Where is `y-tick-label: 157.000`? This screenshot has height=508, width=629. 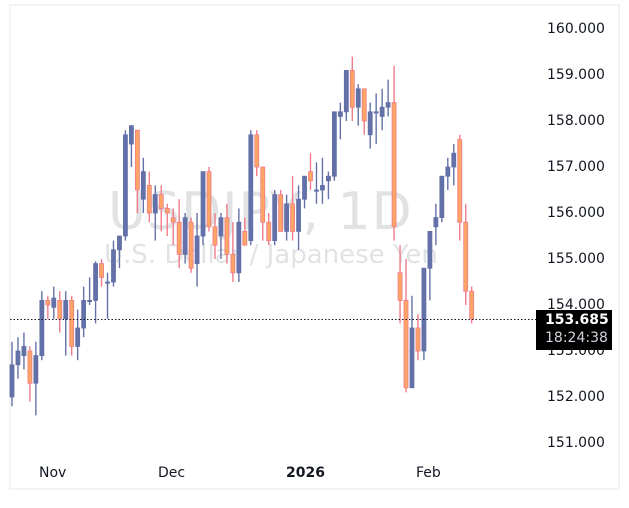 y-tick-label: 157.000 is located at coordinates (576, 167).